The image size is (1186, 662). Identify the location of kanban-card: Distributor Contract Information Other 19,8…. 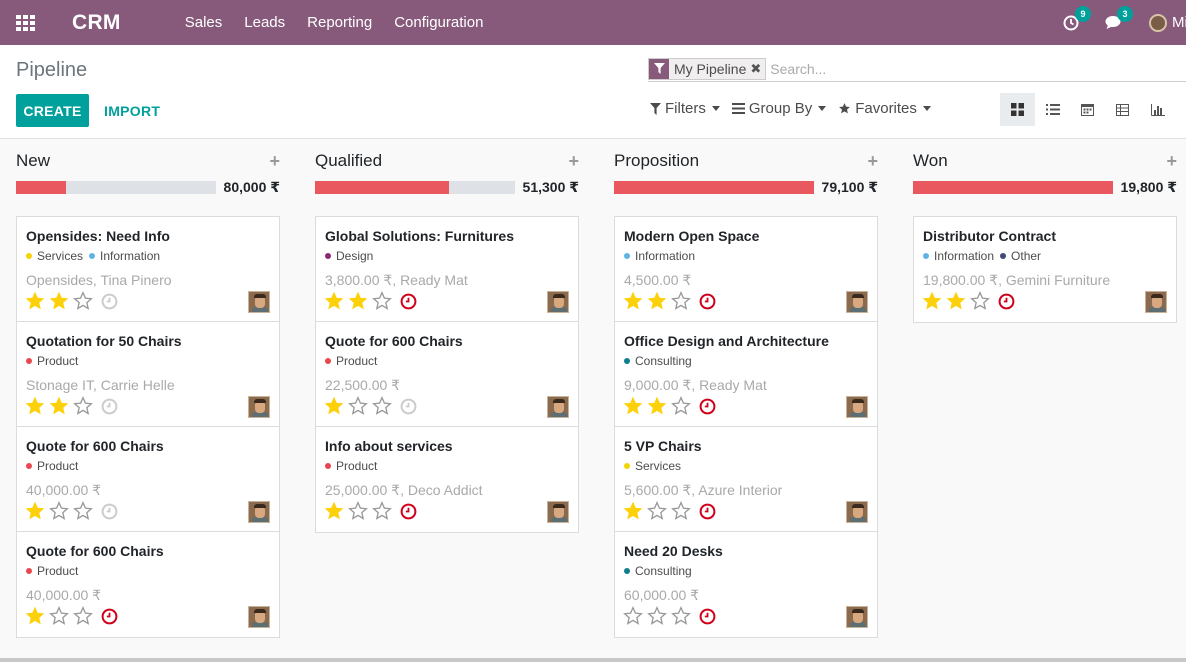
(1045, 269).